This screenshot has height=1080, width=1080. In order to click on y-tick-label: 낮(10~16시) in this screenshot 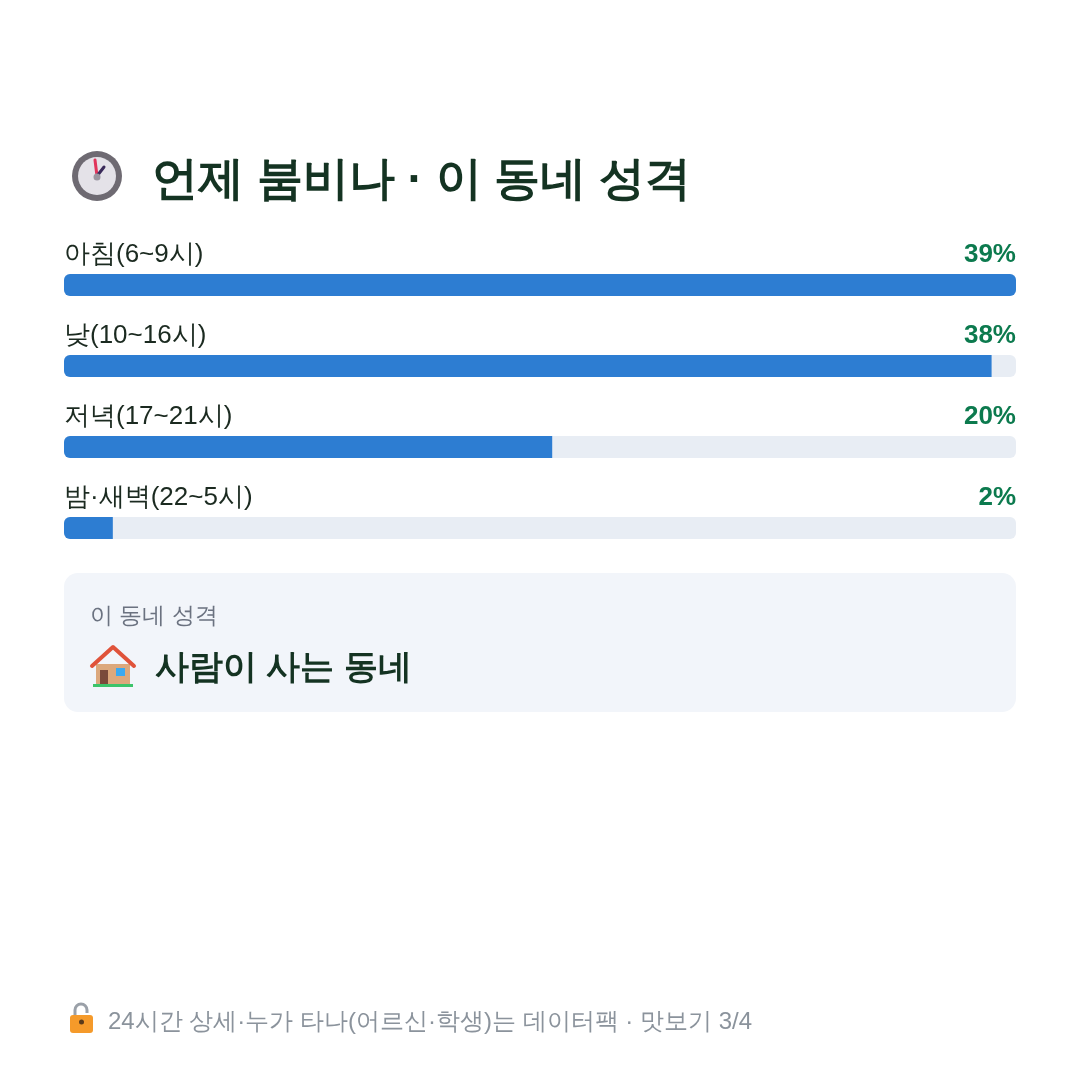, I will do `click(135, 334)`.